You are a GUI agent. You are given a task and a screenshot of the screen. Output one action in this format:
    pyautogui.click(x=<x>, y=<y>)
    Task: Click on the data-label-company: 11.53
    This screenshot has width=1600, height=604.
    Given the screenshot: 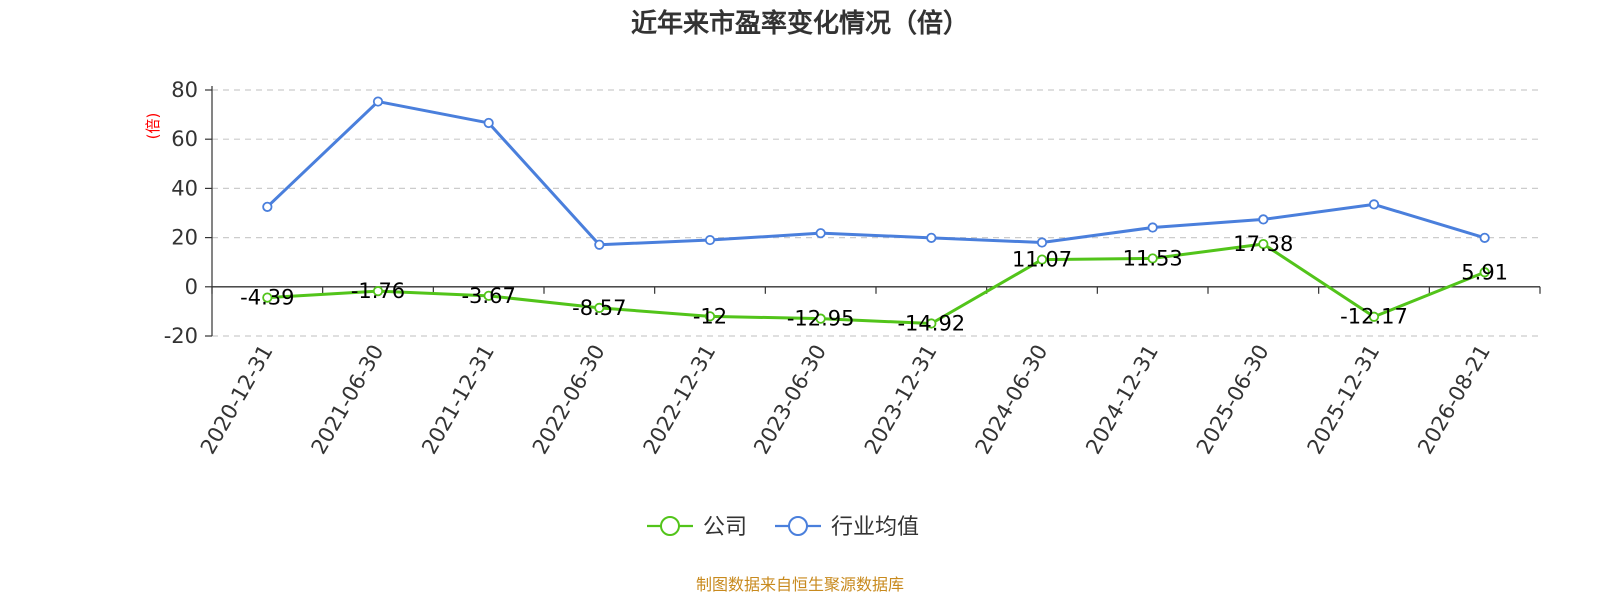 What is the action you would take?
    pyautogui.click(x=1153, y=258)
    